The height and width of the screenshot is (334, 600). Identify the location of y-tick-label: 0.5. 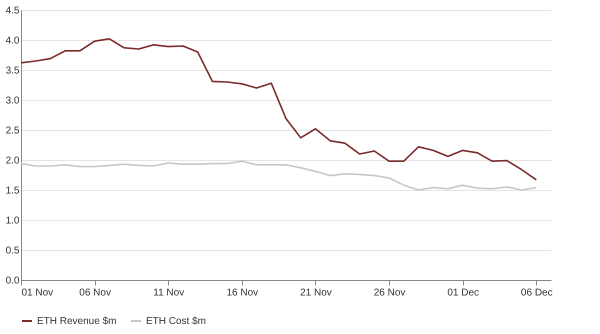
(13, 251).